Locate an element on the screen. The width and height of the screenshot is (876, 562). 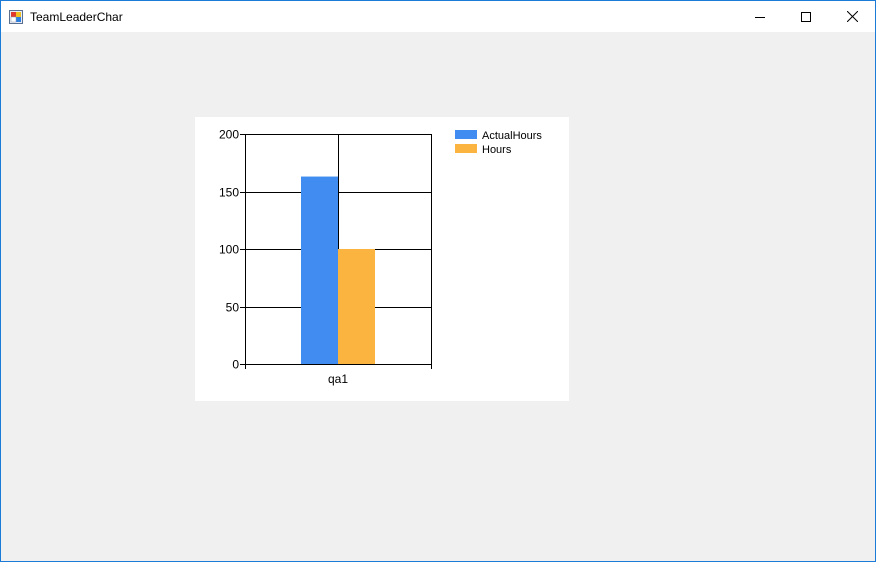
close-button is located at coordinates (852, 16).